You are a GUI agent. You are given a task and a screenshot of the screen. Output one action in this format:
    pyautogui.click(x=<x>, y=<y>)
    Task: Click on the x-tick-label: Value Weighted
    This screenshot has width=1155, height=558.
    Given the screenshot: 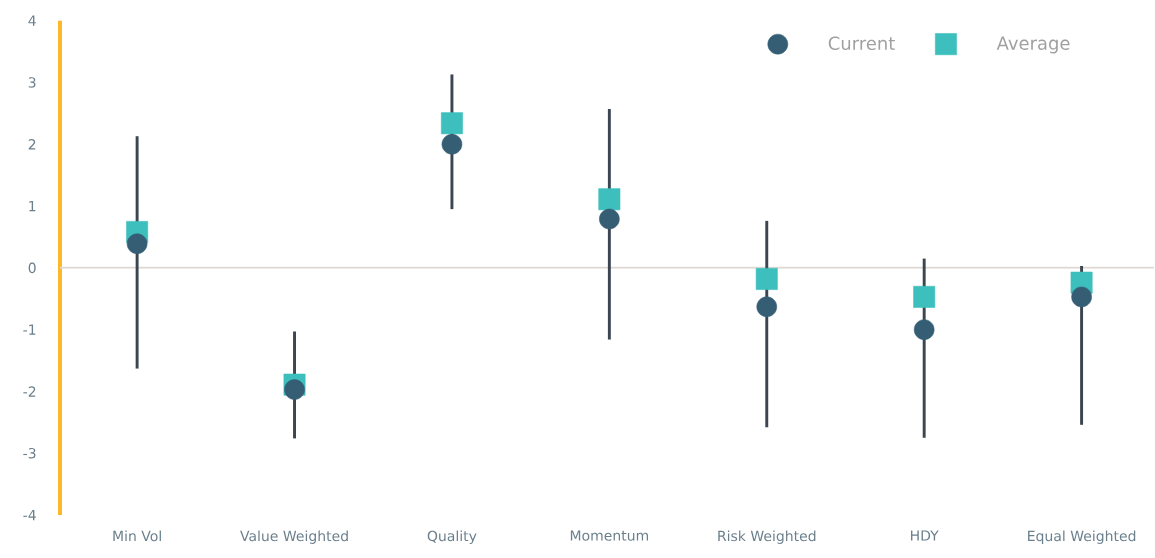 What is the action you would take?
    pyautogui.click(x=294, y=537)
    